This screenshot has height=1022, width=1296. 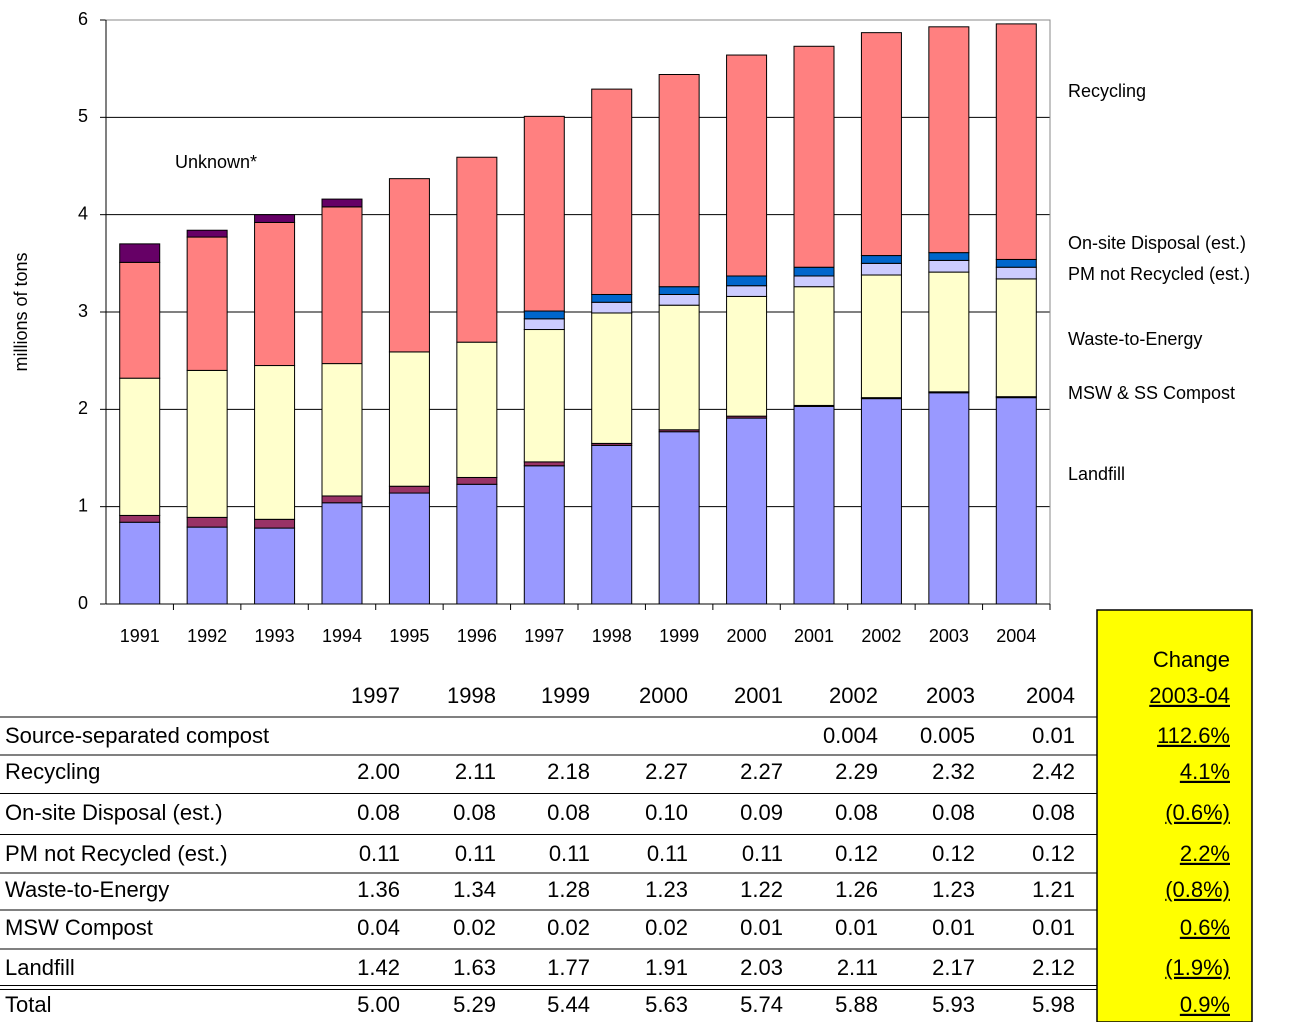 What do you see at coordinates (83, 505) in the screenshot?
I see `y-tick-label: 1` at bounding box center [83, 505].